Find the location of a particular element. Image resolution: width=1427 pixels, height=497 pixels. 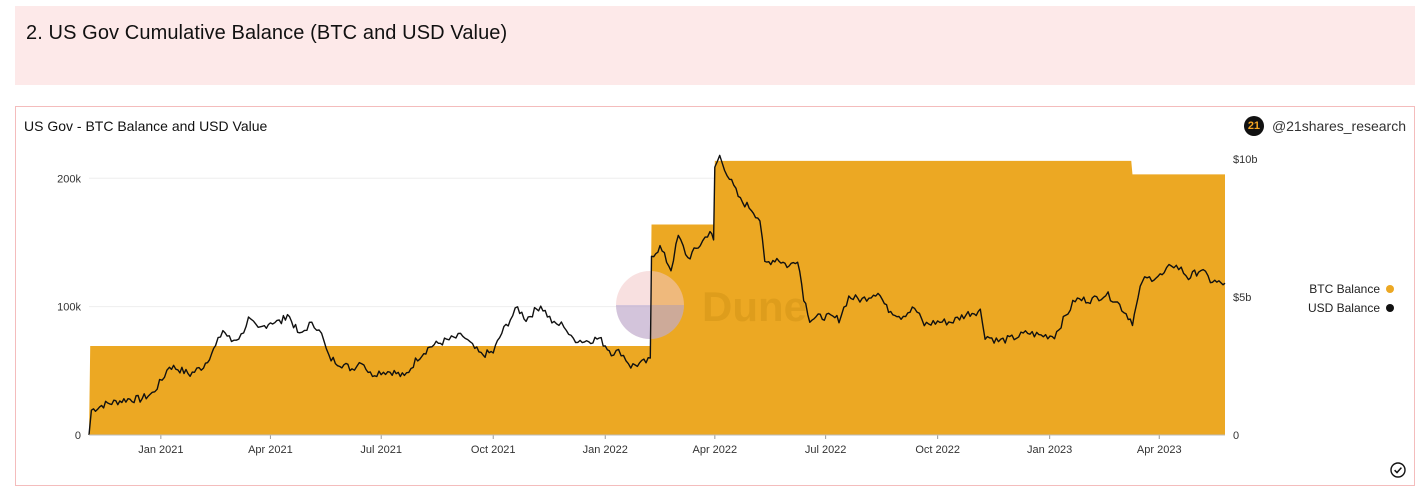

dune-watermark: Dune is located at coordinates (711, 305).